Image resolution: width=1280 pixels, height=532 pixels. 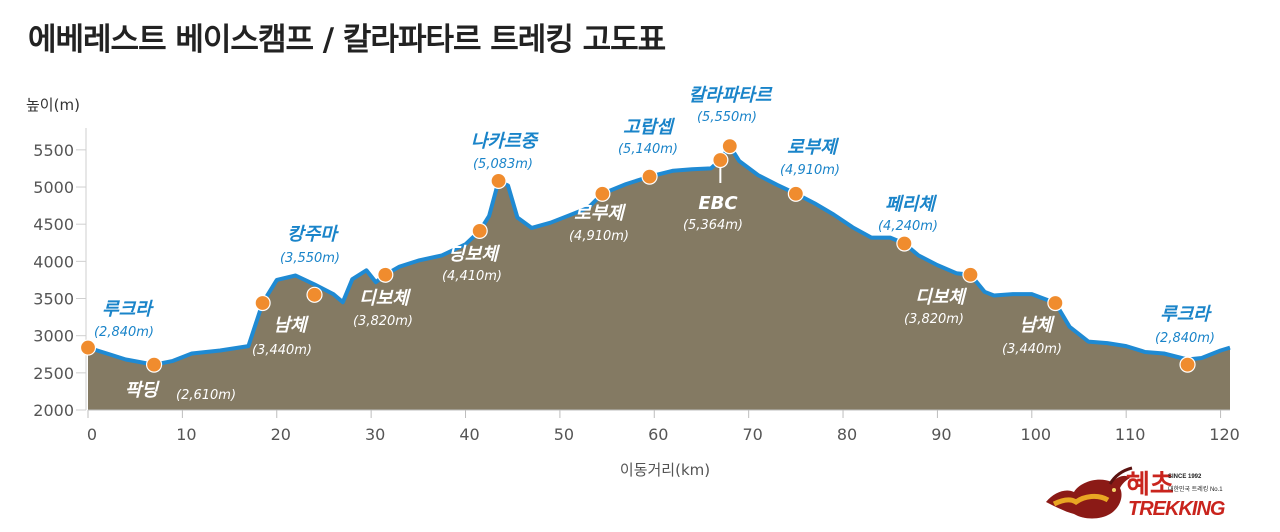 What do you see at coordinates (941, 434) in the screenshot?
I see `x-tick-label: 90` at bounding box center [941, 434].